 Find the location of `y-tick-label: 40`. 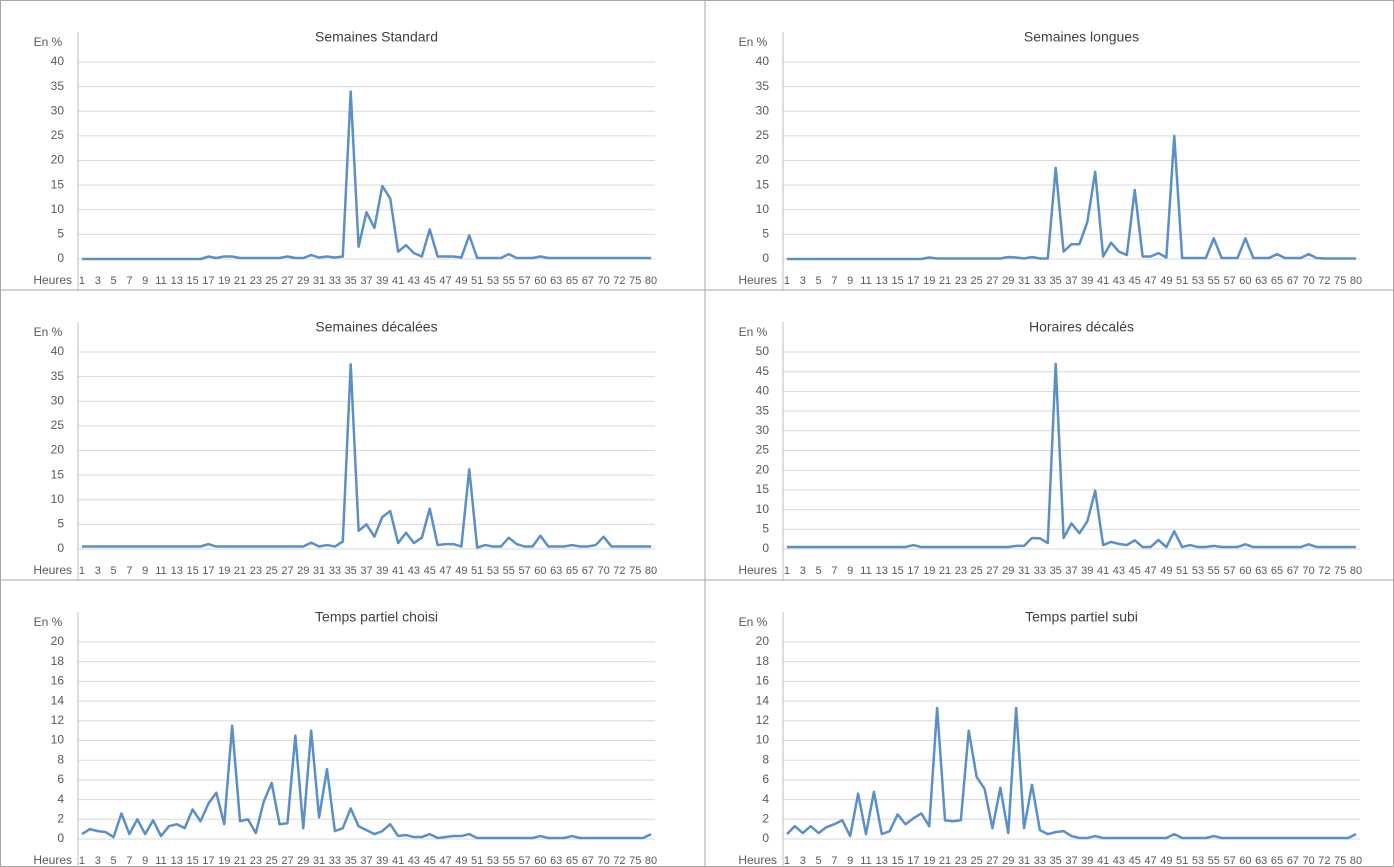

y-tick-label: 40 is located at coordinates (58, 61).